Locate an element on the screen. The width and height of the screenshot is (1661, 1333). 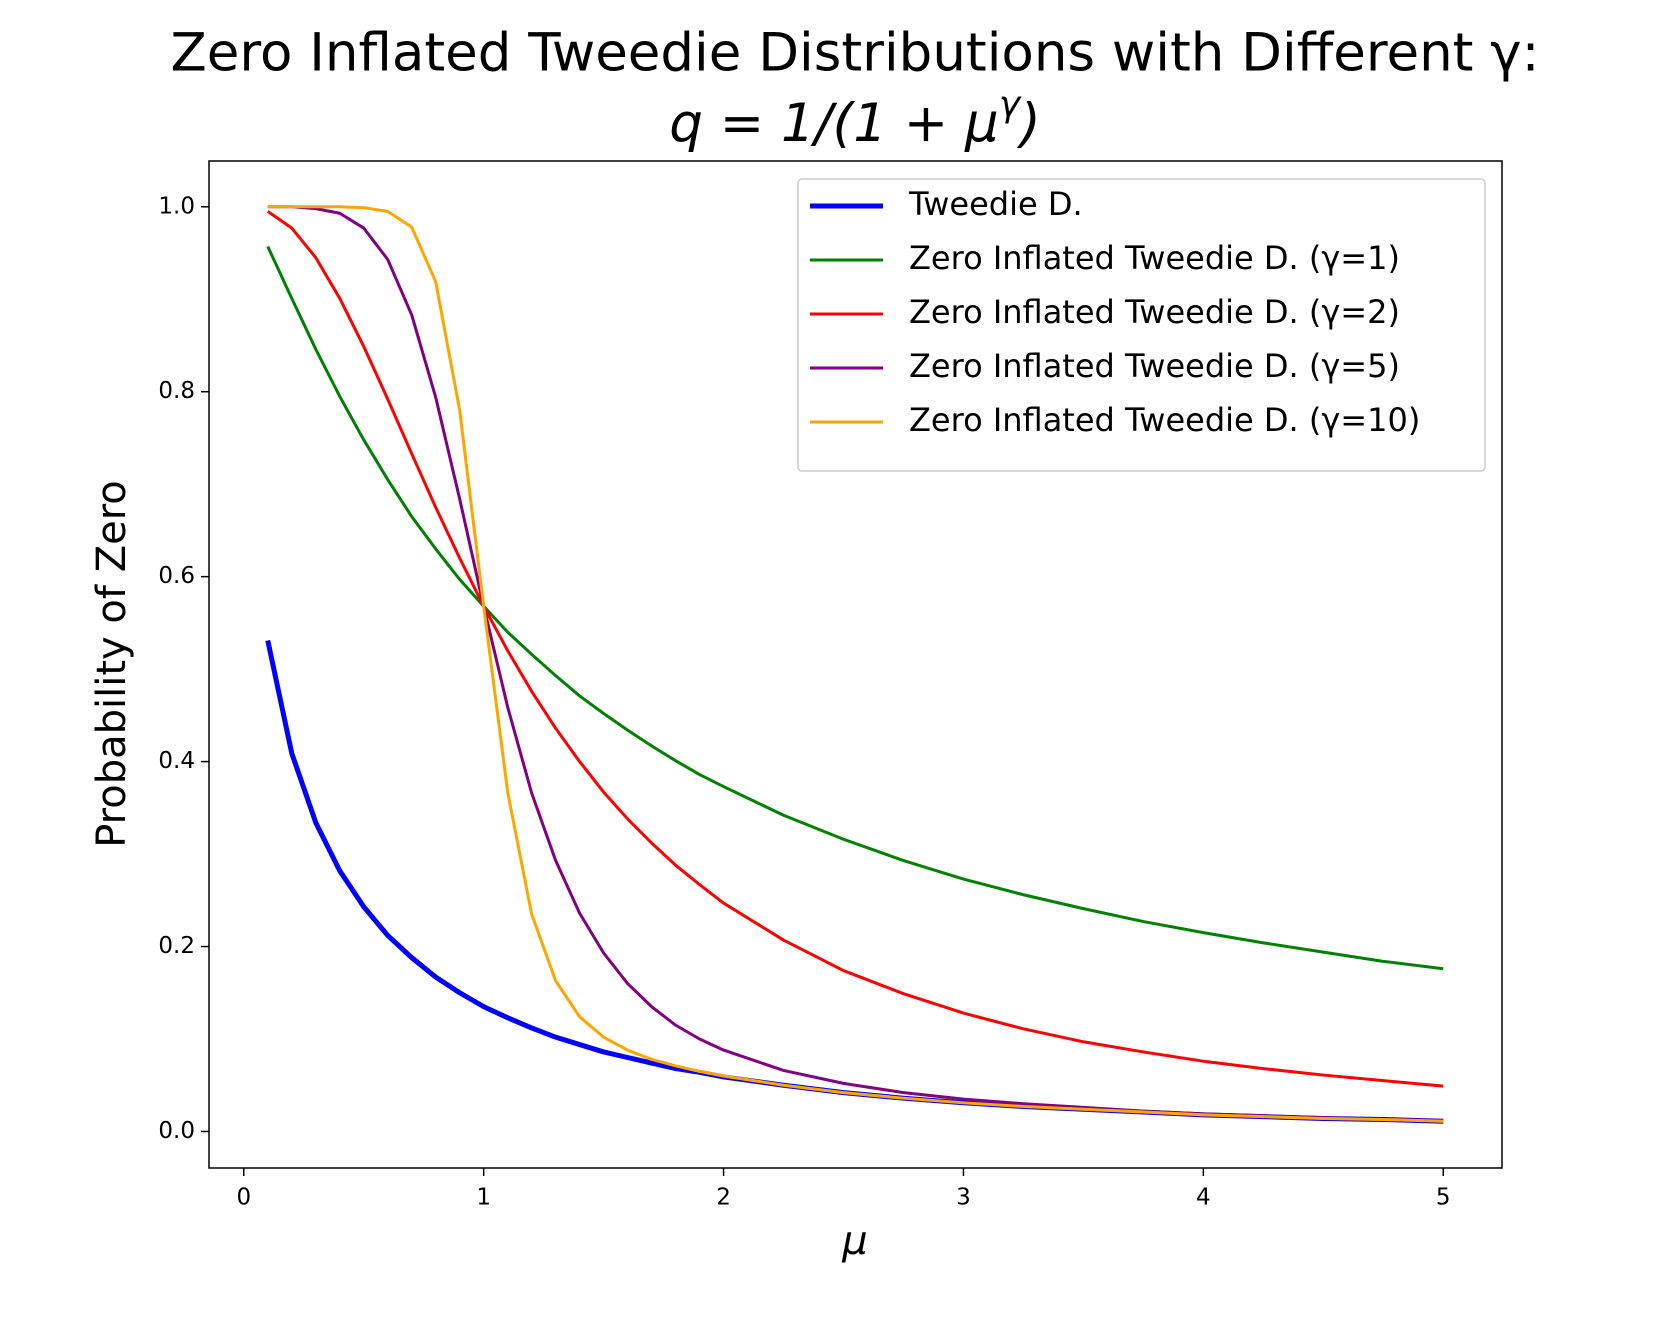
legend-label: Zero Inflated Tweedie D. (γ=2) is located at coordinates (1154, 312).